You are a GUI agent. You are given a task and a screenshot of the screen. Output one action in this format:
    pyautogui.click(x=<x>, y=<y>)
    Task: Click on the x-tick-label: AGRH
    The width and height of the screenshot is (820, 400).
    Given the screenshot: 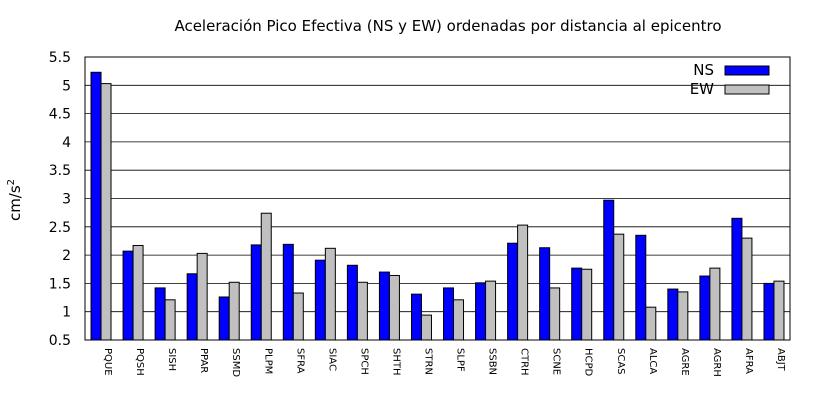 What is the action you would take?
    pyautogui.click(x=716, y=362)
    